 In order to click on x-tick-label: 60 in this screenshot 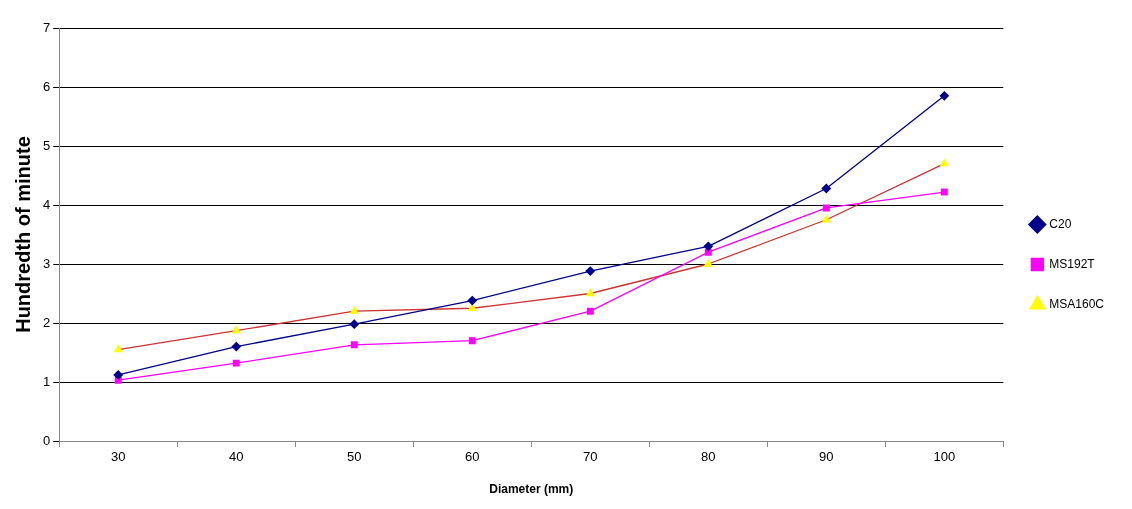, I will do `click(472, 457)`.